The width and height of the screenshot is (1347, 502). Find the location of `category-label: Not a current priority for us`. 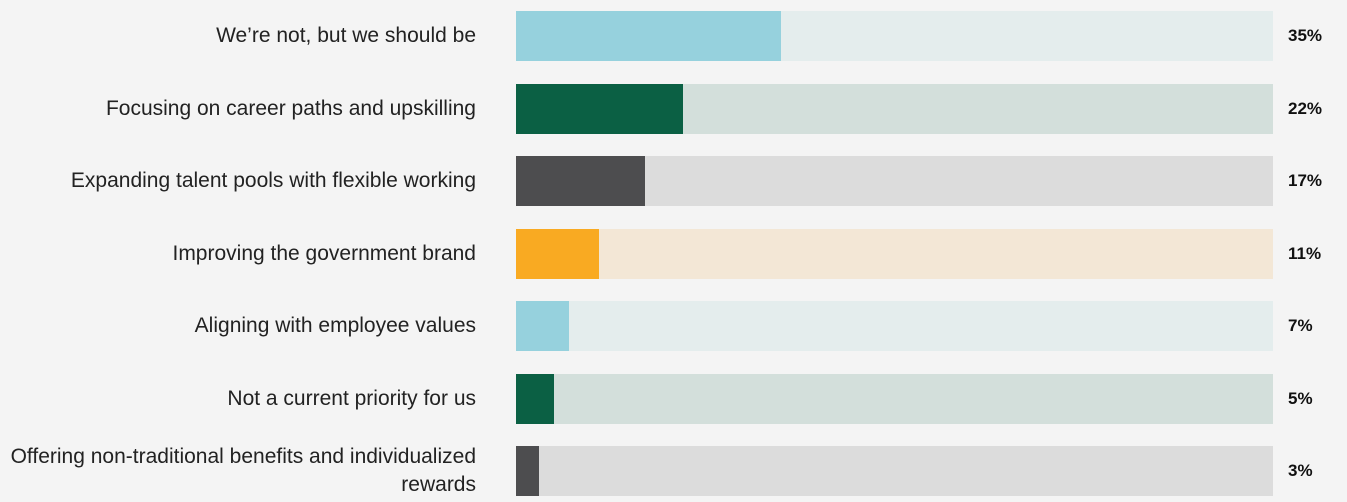

category-label: Not a current priority for us is located at coordinates (238, 399).